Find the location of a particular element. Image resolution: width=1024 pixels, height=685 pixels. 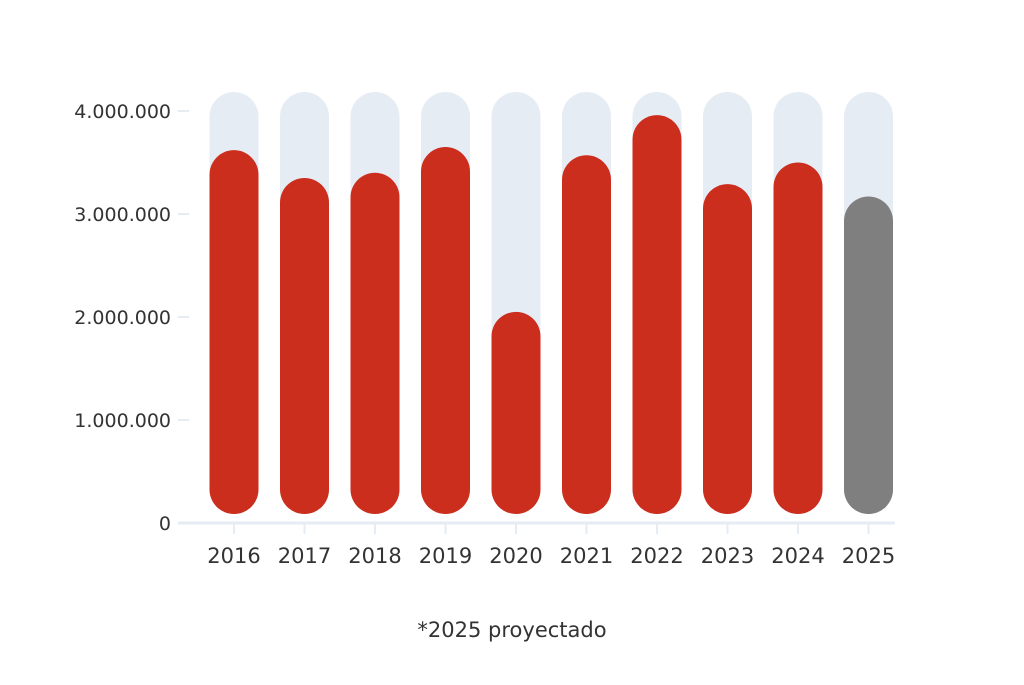

y-tick-label: 2.000.000 is located at coordinates (122, 318).